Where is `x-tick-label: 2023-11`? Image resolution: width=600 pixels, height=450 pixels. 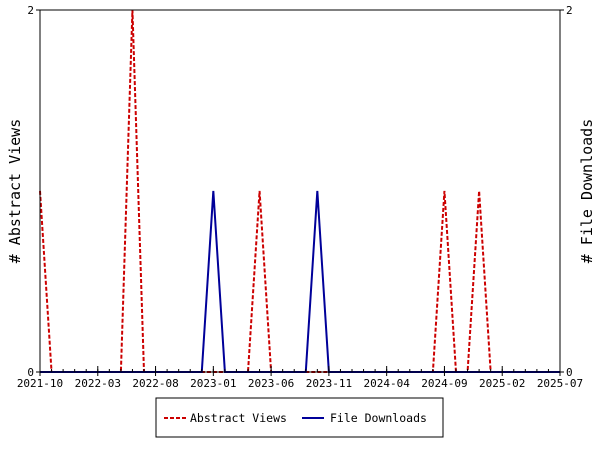
x-tick-label: 2023-11 is located at coordinates (329, 383).